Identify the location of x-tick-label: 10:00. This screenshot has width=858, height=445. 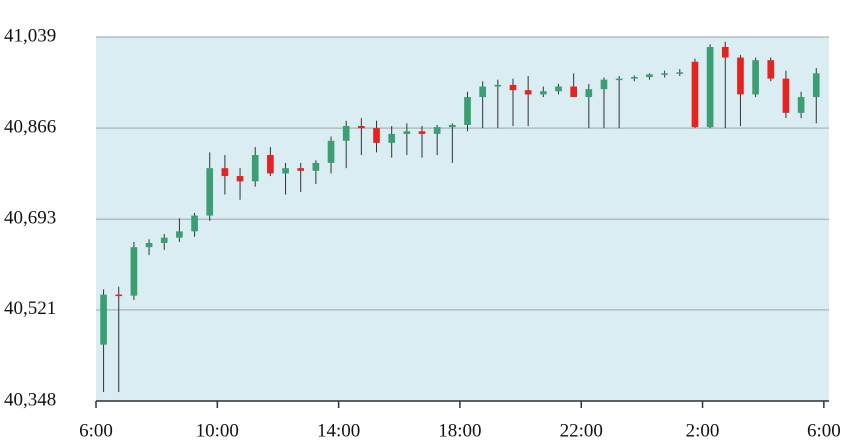
(217, 430).